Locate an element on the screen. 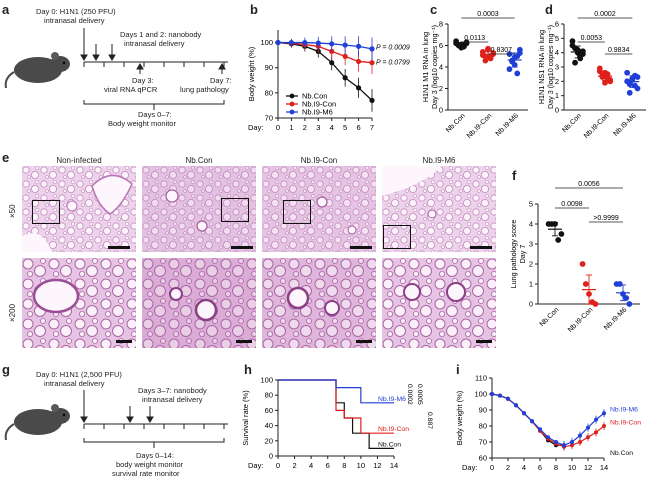 The image size is (652, 487). x-tick-label: 14 is located at coordinates (604, 467).